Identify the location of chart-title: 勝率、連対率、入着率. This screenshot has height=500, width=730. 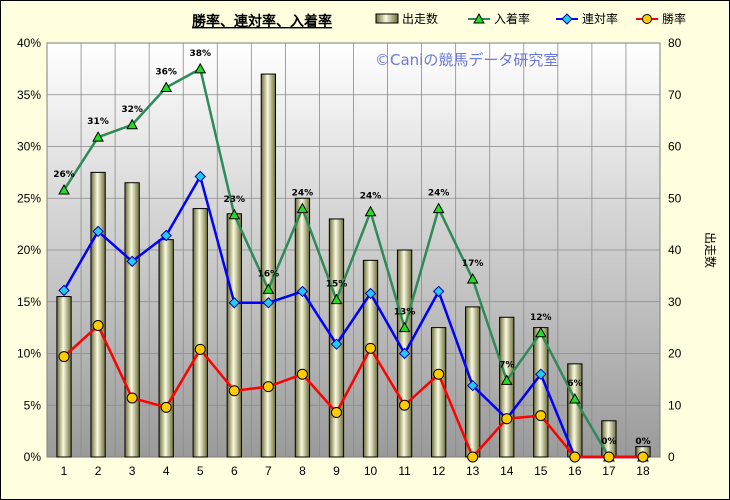
(262, 21).